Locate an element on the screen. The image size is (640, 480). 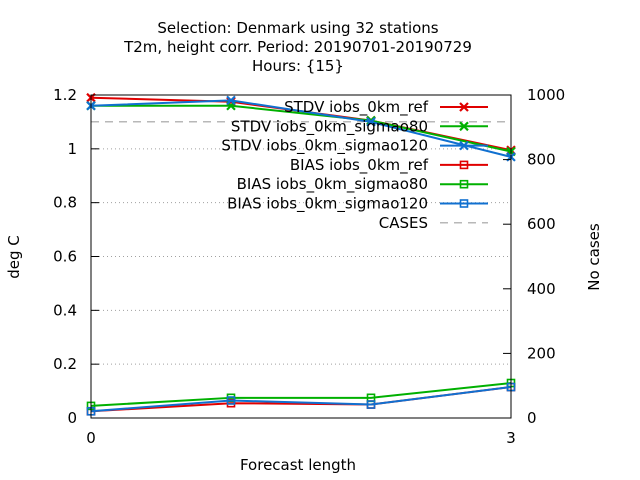
legend-entry: BIAS iobs_0km_sigmao80 is located at coordinates (362, 184).